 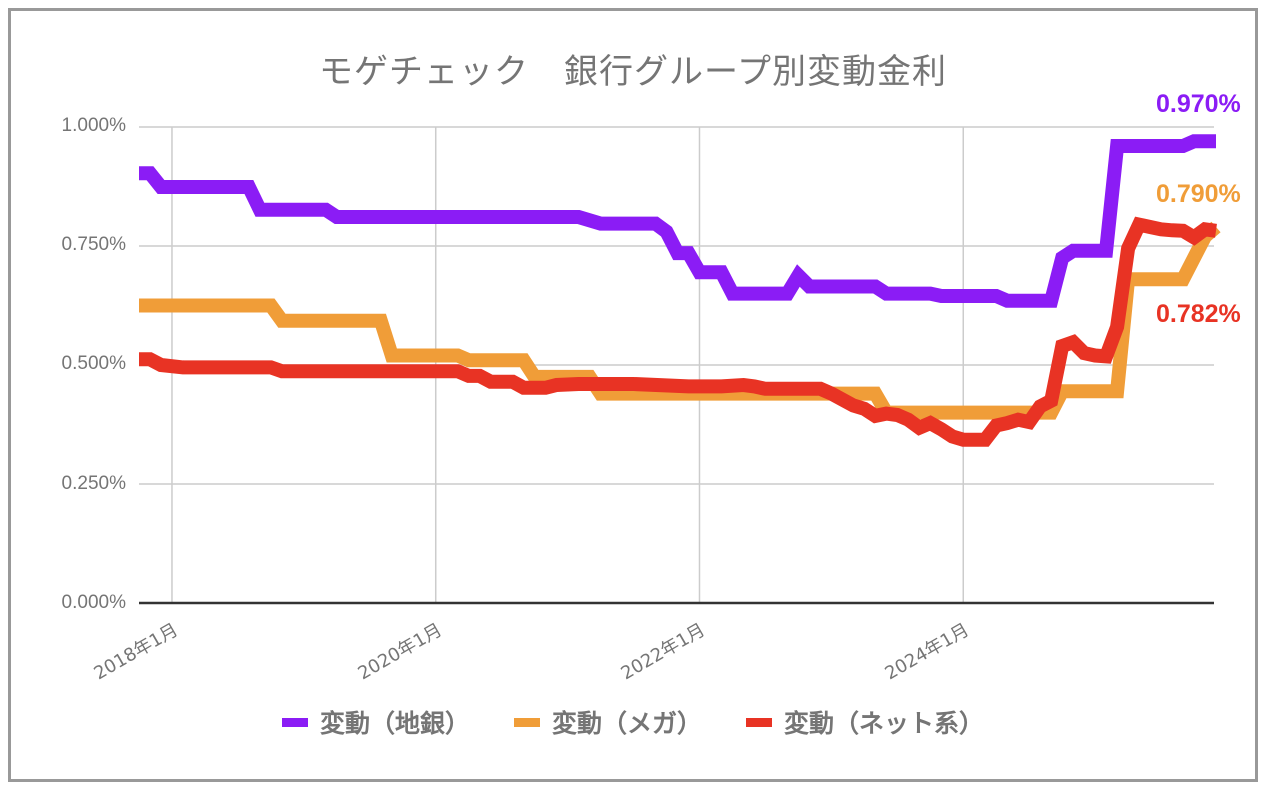 I want to click on y-tick-label: 0.000%, so click(x=93, y=602).